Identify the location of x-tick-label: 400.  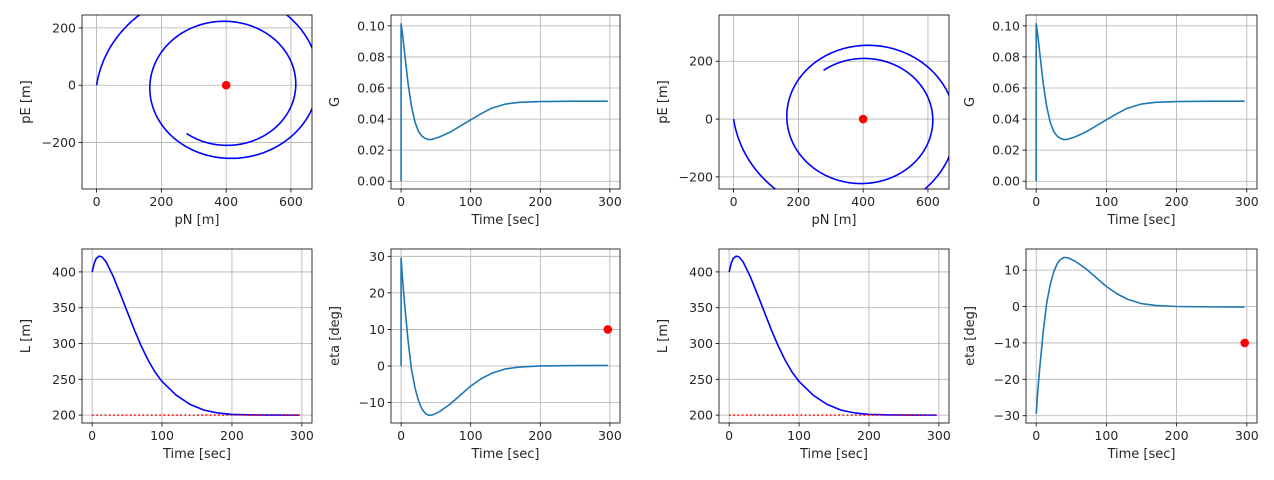
(226, 201).